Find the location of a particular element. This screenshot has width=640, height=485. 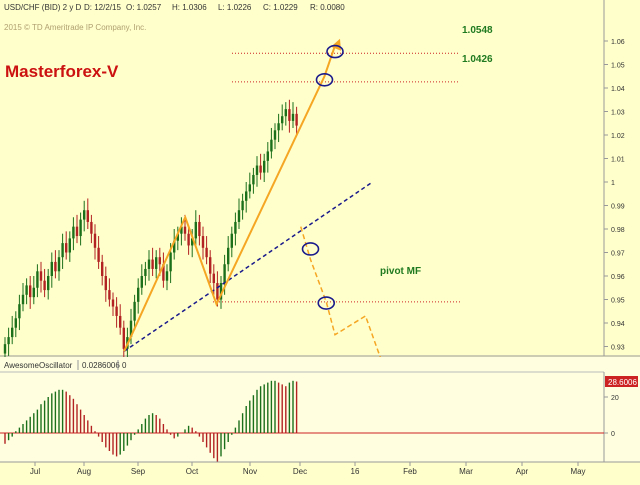

range-label: R: 0.0080 is located at coordinates (327, 7).